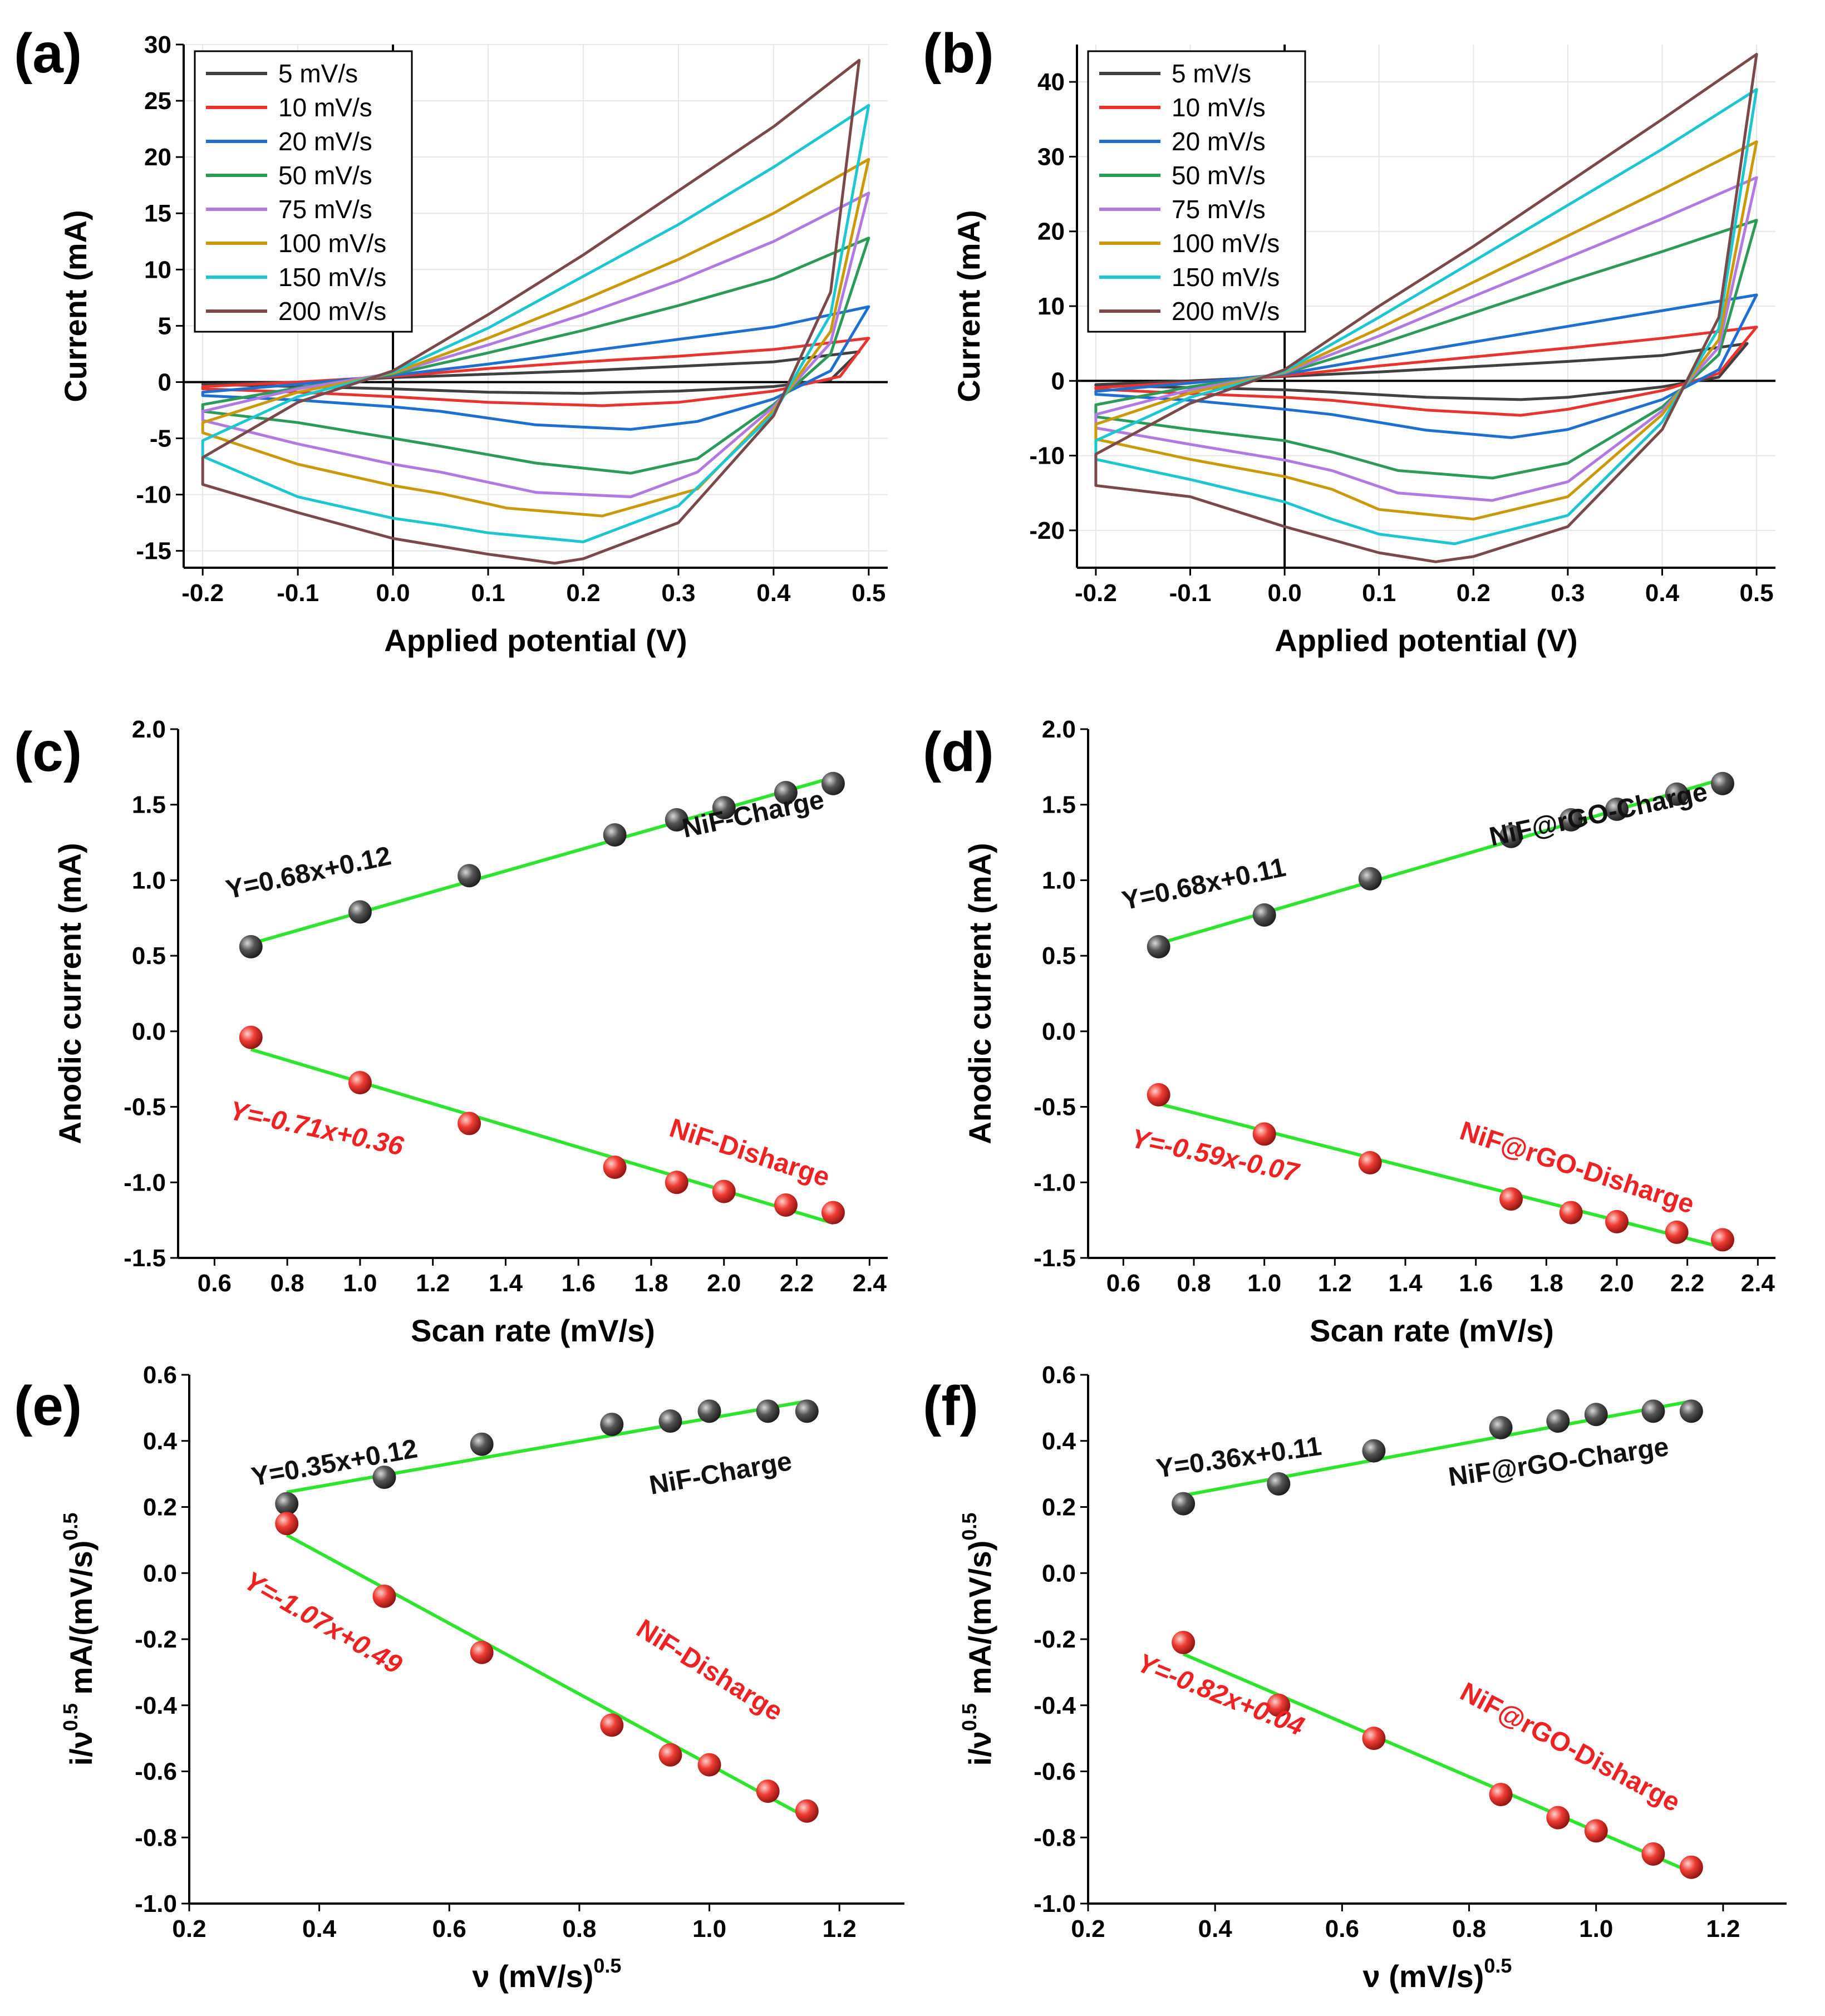  I want to click on series-label-charge: NiF-Charge, so click(721, 1474).